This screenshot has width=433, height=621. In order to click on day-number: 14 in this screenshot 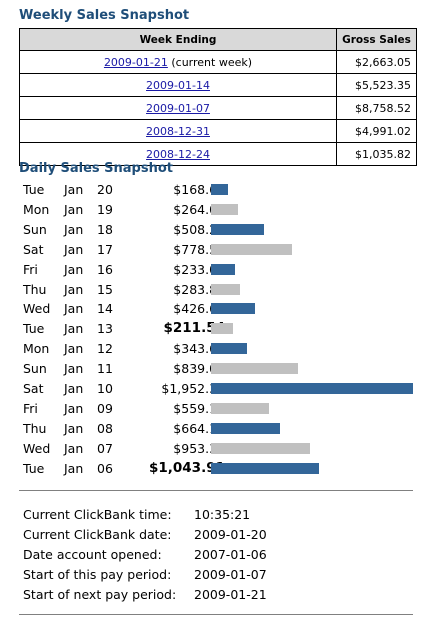, I will do `click(105, 309)`.